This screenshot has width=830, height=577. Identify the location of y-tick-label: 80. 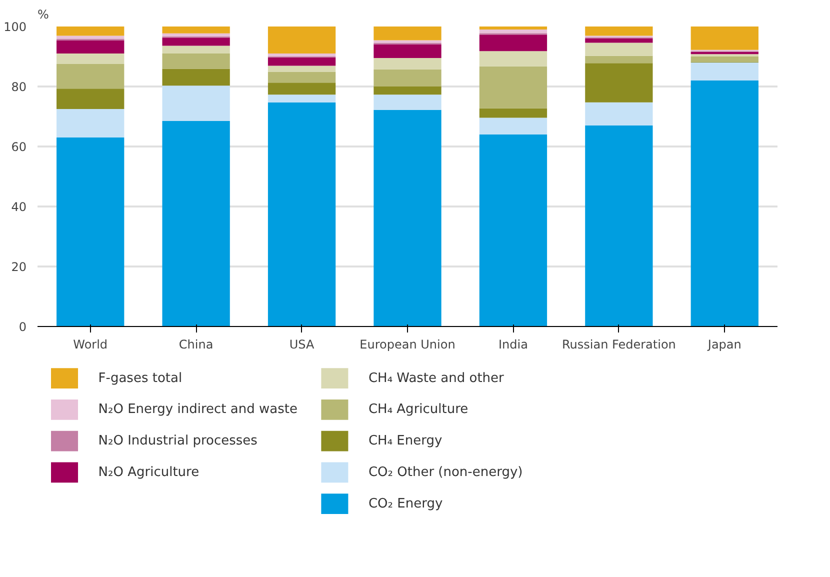
(19, 87).